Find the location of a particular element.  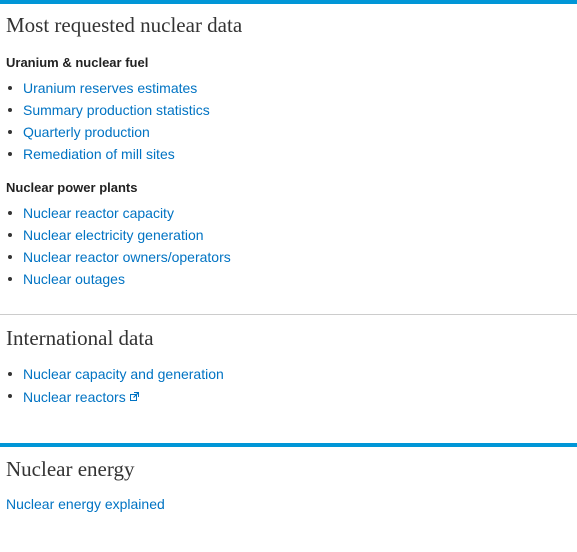

list-item: Quarterly production is located at coordinates (105, 132).